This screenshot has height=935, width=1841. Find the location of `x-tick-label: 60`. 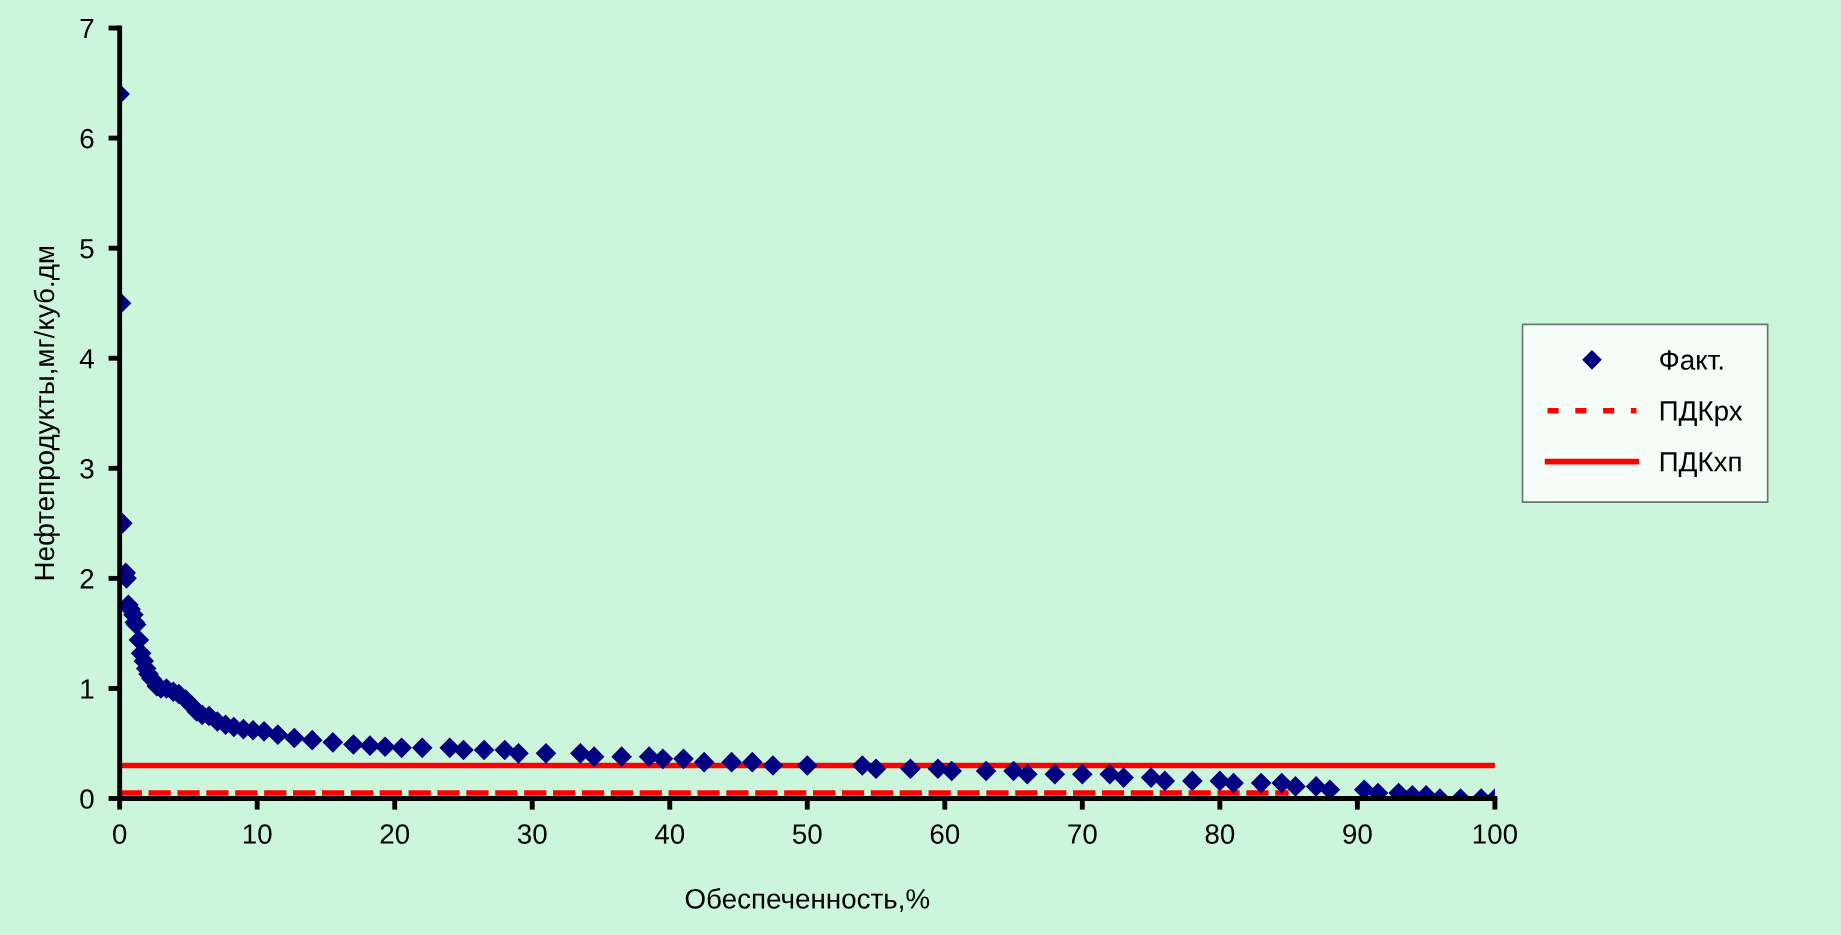

x-tick-label: 60 is located at coordinates (945, 834).